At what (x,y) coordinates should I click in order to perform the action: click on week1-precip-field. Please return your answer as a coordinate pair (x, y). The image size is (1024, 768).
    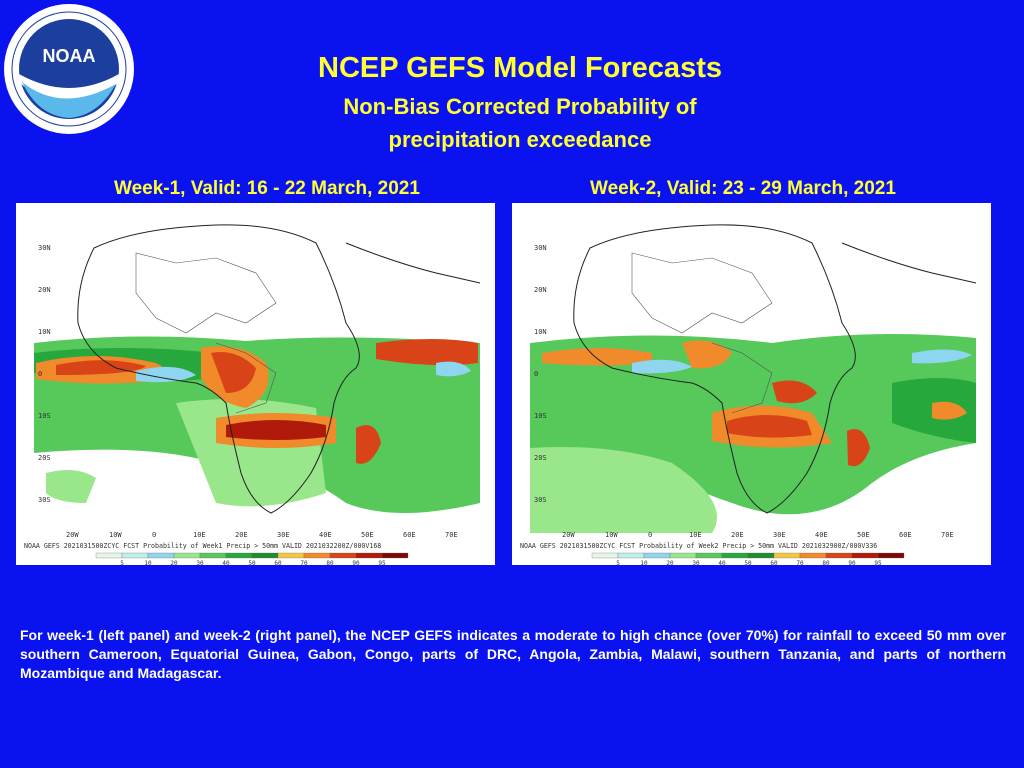
    Looking at the image, I should click on (257, 424).